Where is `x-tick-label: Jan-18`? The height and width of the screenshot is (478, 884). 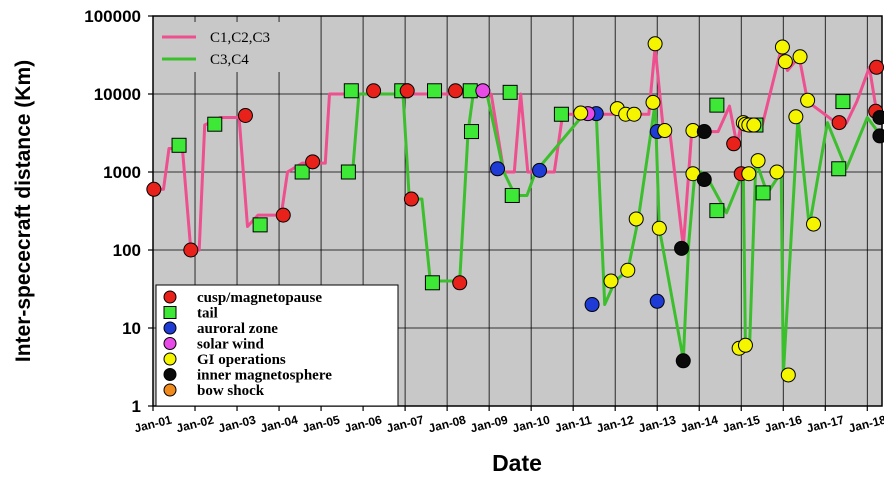
x-tick-label: Jan-18 is located at coordinates (865, 424).